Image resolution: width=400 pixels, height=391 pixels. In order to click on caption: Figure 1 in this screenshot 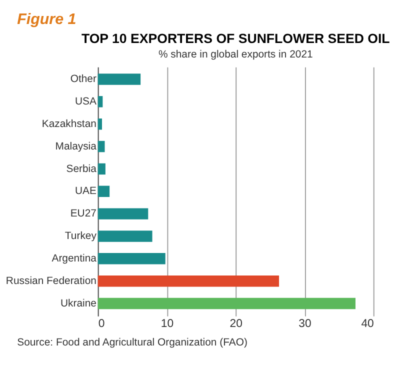, I will do `click(46, 19)`.